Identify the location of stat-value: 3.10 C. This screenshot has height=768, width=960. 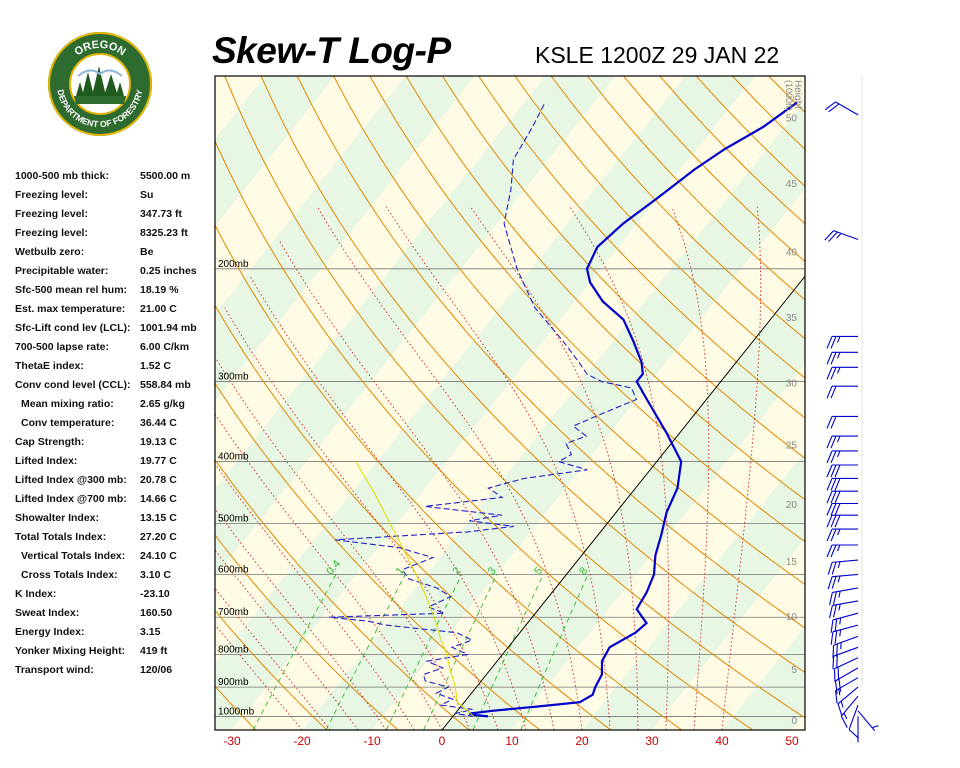
(155, 575).